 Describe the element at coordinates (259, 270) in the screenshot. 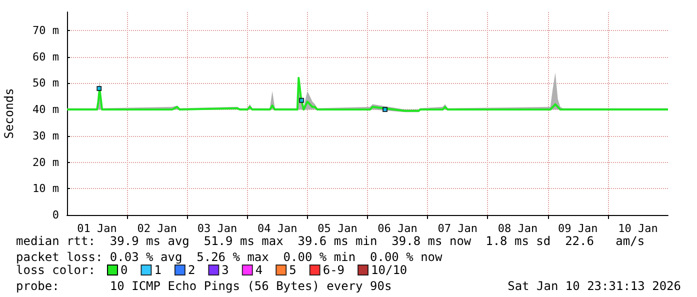

I see `legend-label: 4` at that location.